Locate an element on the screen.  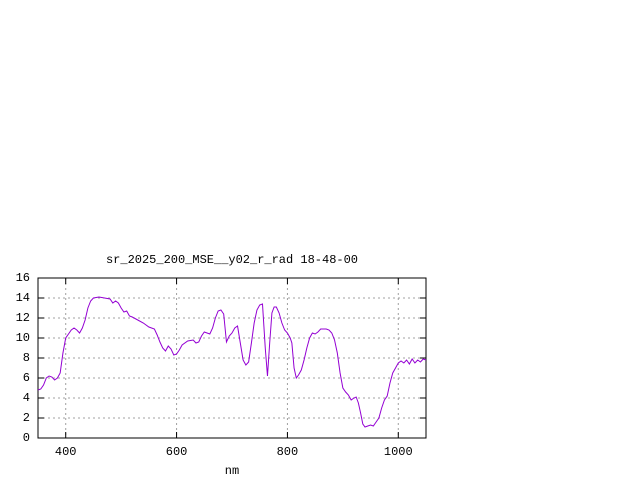
chart-title: sr_2025_200_MSE__y02_r_rad 18-48-00 is located at coordinates (232, 260).